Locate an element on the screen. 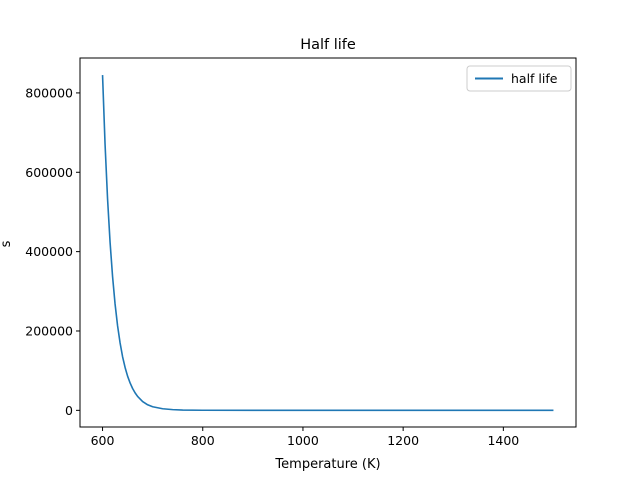 The width and height of the screenshot is (640, 480). x-tick-label: 1400 is located at coordinates (503, 440).